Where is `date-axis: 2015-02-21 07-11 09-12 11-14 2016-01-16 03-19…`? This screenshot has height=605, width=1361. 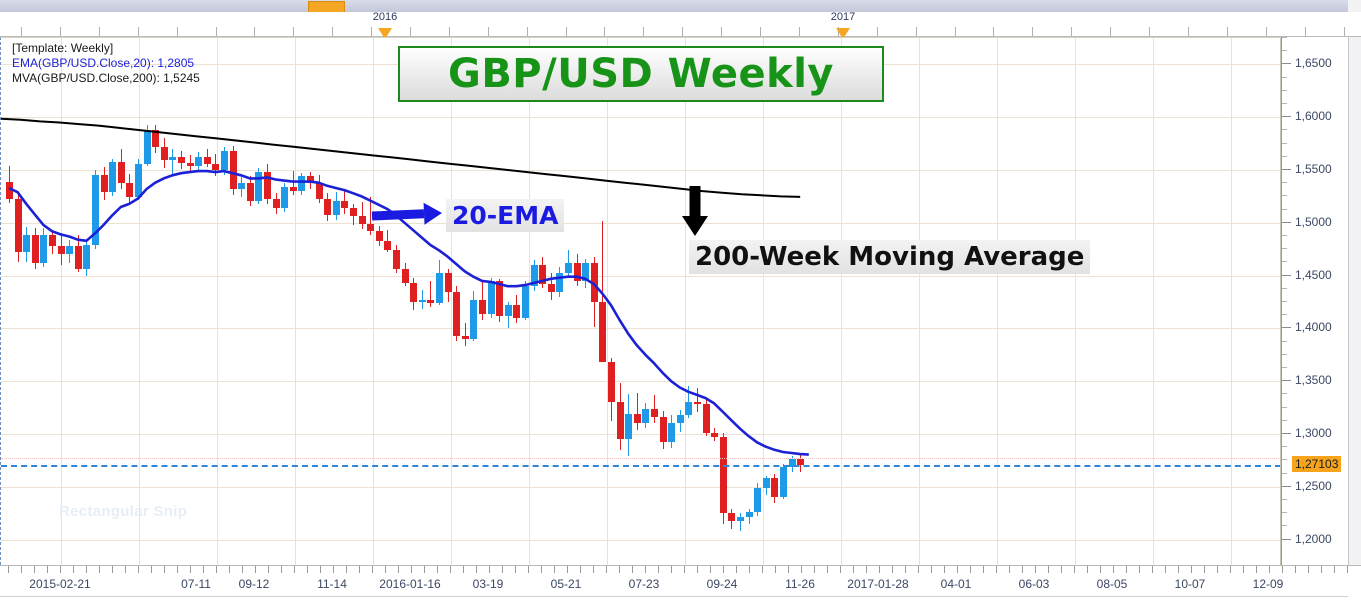 date-axis: 2015-02-21 07-11 09-12 11-14 2016-01-16 03-19… is located at coordinates (680, 585).